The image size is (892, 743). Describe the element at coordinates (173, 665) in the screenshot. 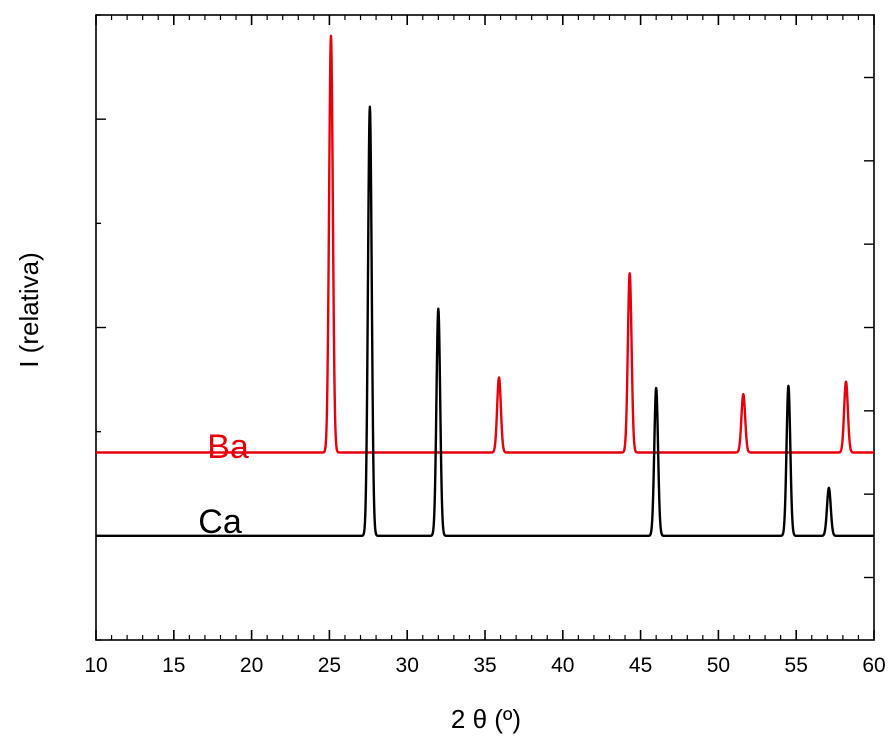

I see `x-tick-label: 15` at that location.